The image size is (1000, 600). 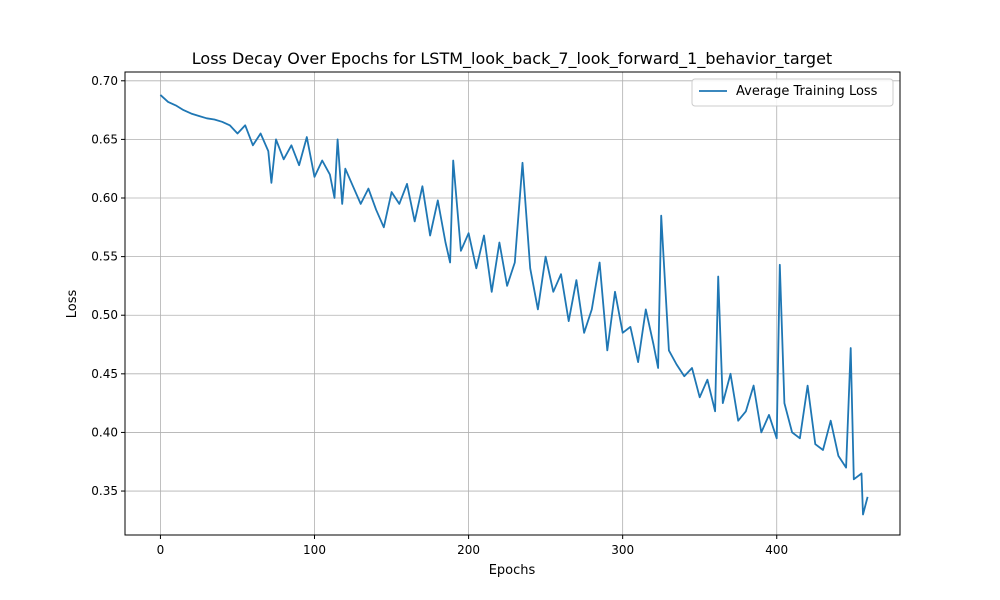 I want to click on x-axis-ticks: 0 100 200 300 400, so click(x=472, y=546).